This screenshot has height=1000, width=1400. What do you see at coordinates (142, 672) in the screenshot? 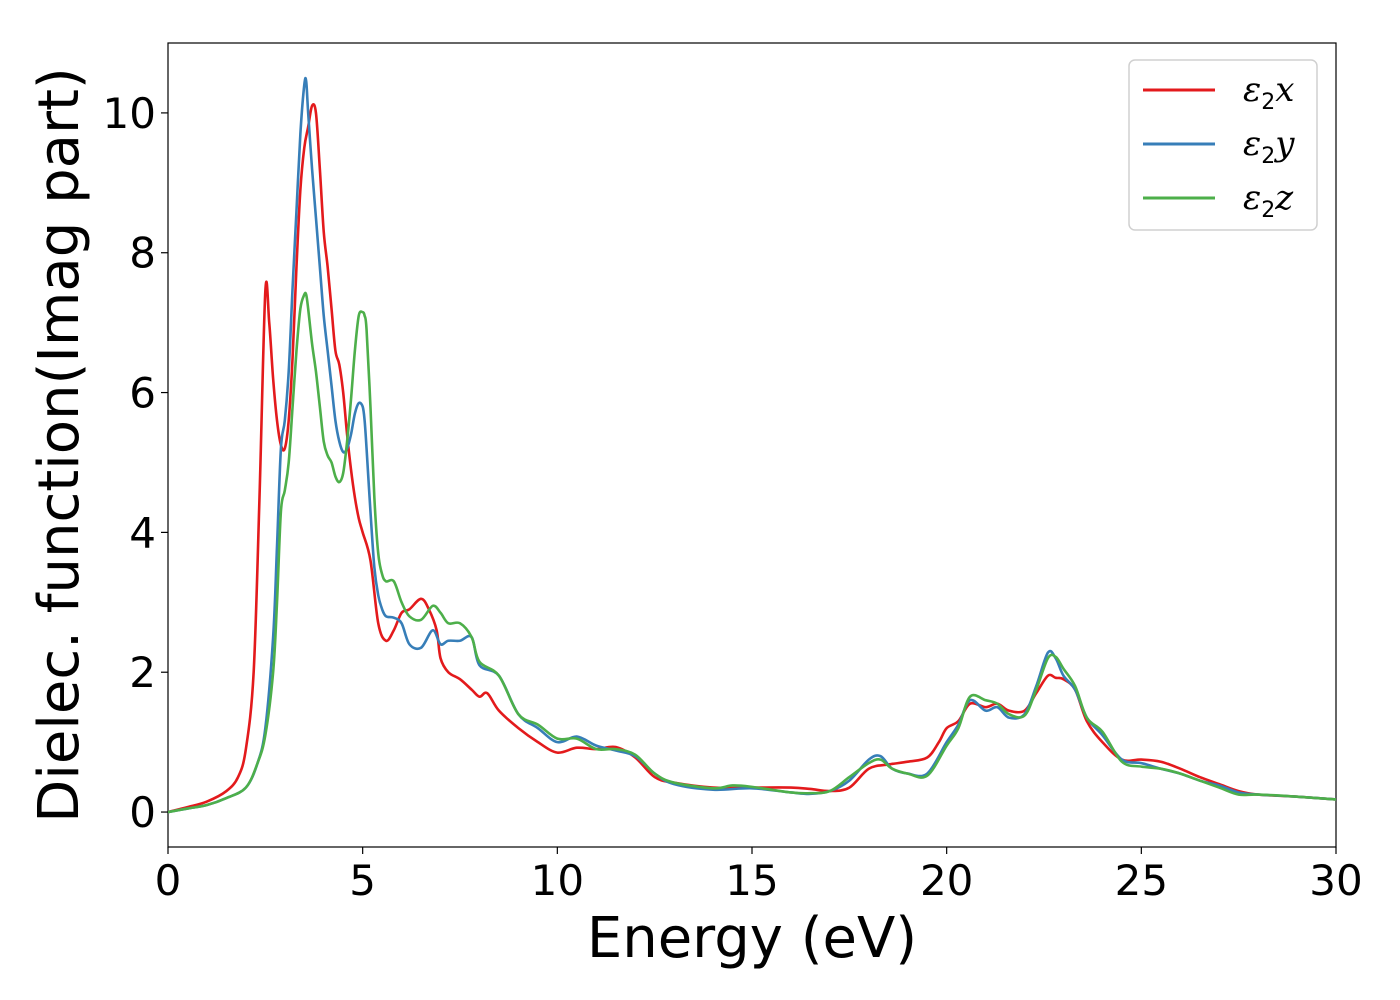
I see `y-tick-label: 2` at bounding box center [142, 672].